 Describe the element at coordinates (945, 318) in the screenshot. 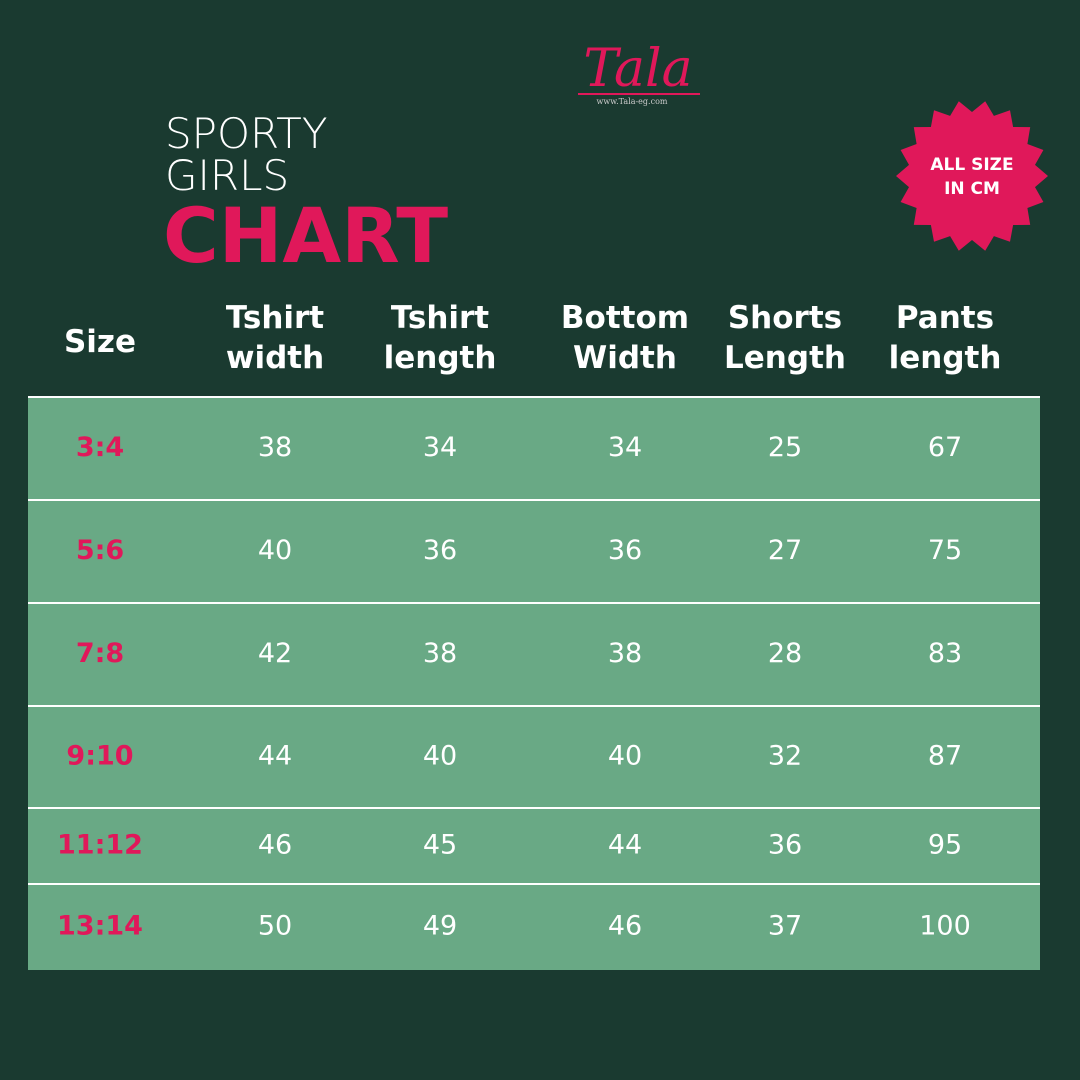

I see `column-header: Pants` at that location.